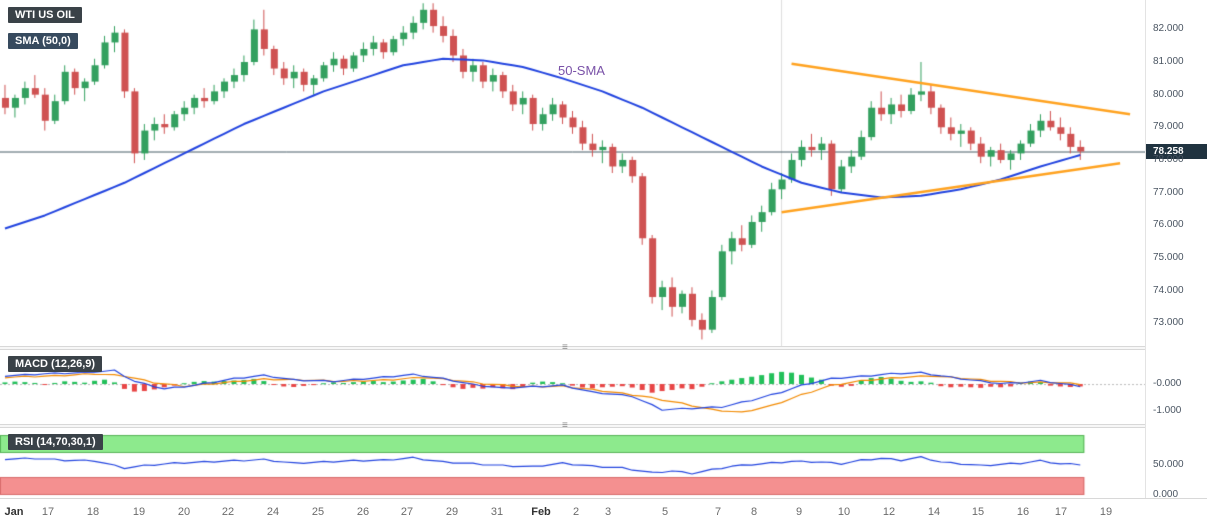 The height and width of the screenshot is (526, 1207). Describe the element at coordinates (1168, 464) in the screenshot. I see `price-axis-tick: 50.000` at that location.